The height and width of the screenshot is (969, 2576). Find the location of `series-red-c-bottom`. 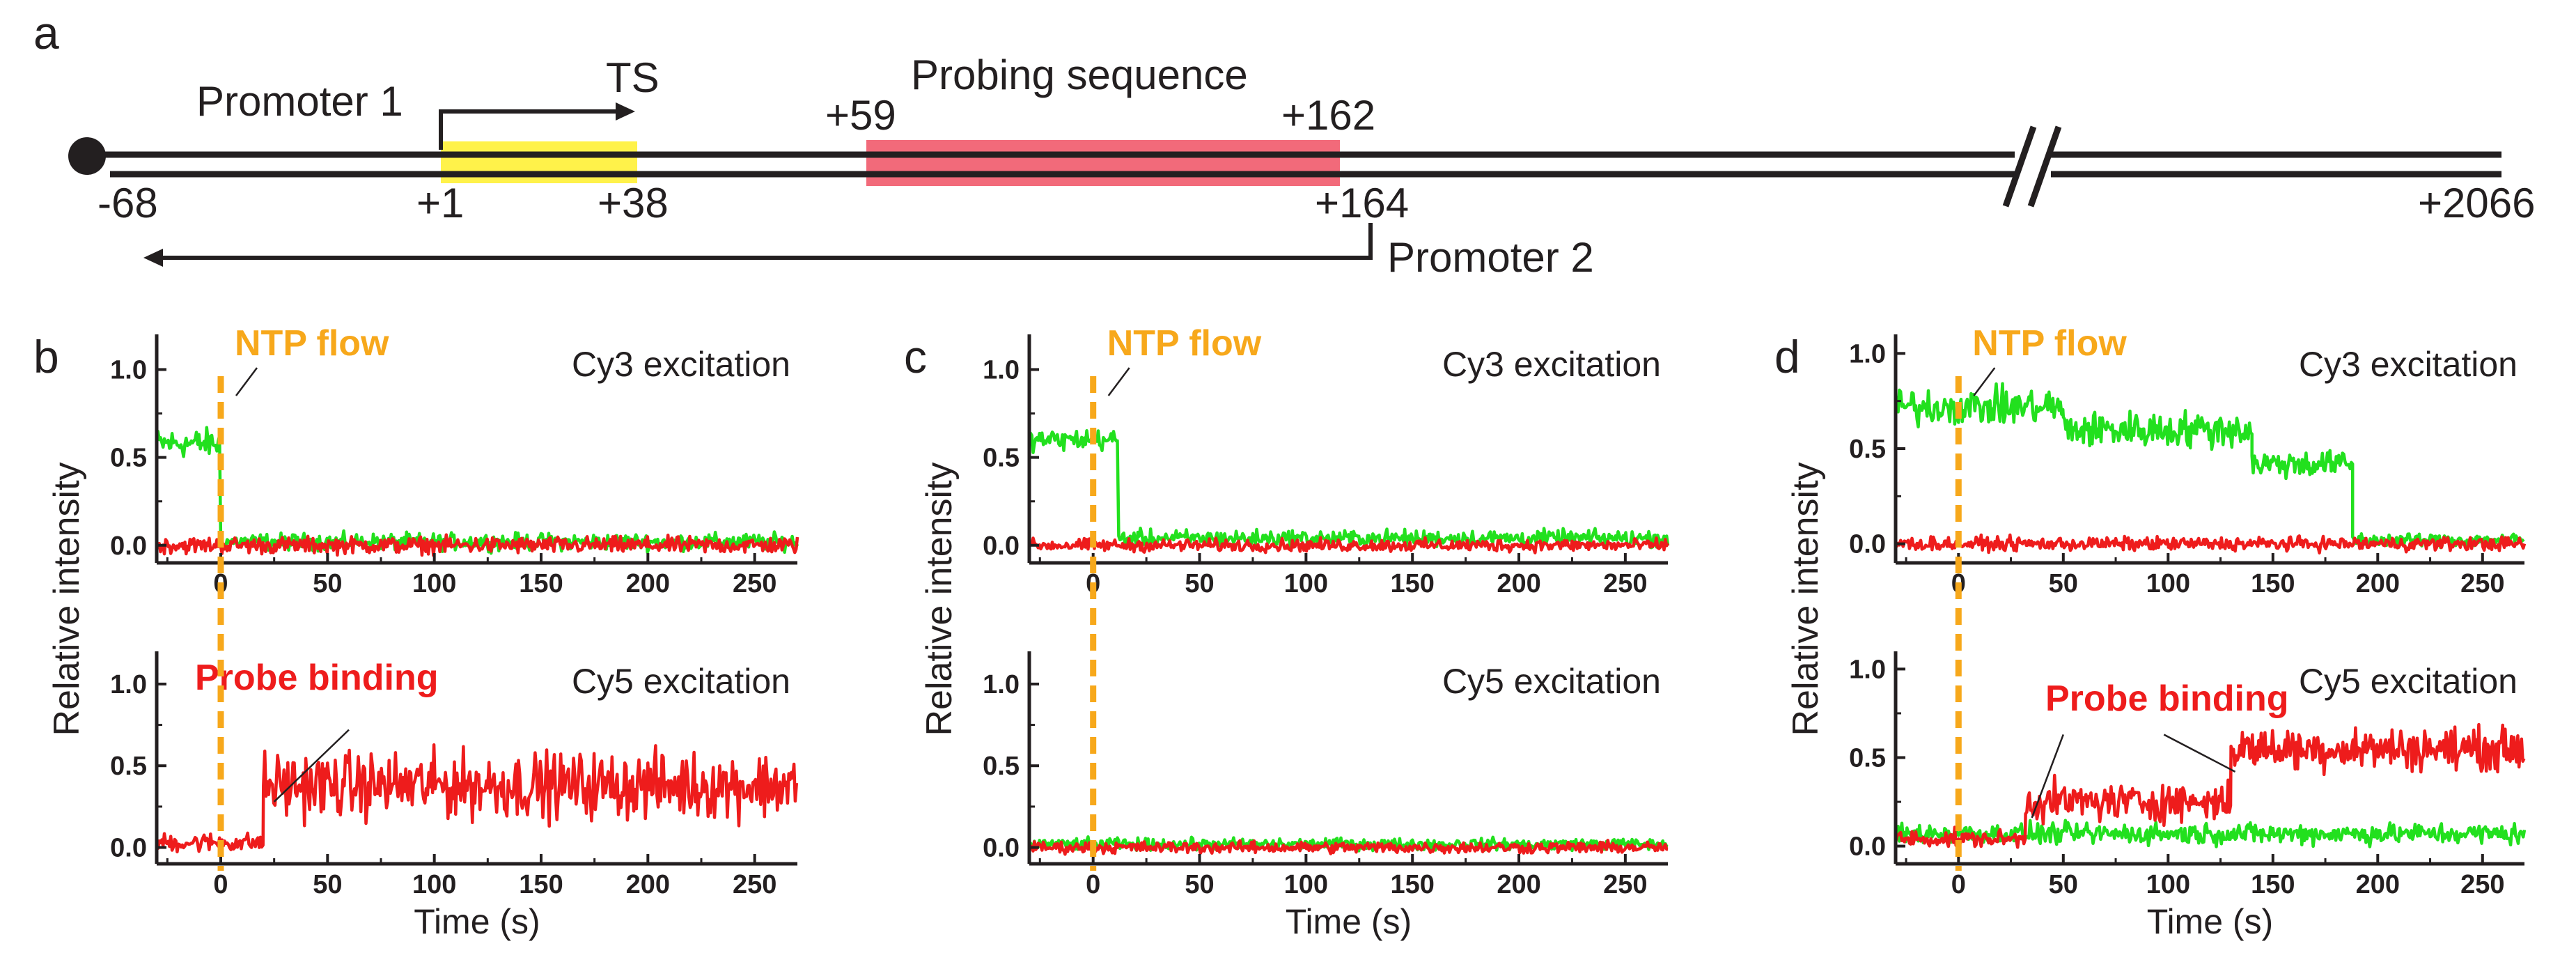

series-red-c-bottom is located at coordinates (1348, 847).